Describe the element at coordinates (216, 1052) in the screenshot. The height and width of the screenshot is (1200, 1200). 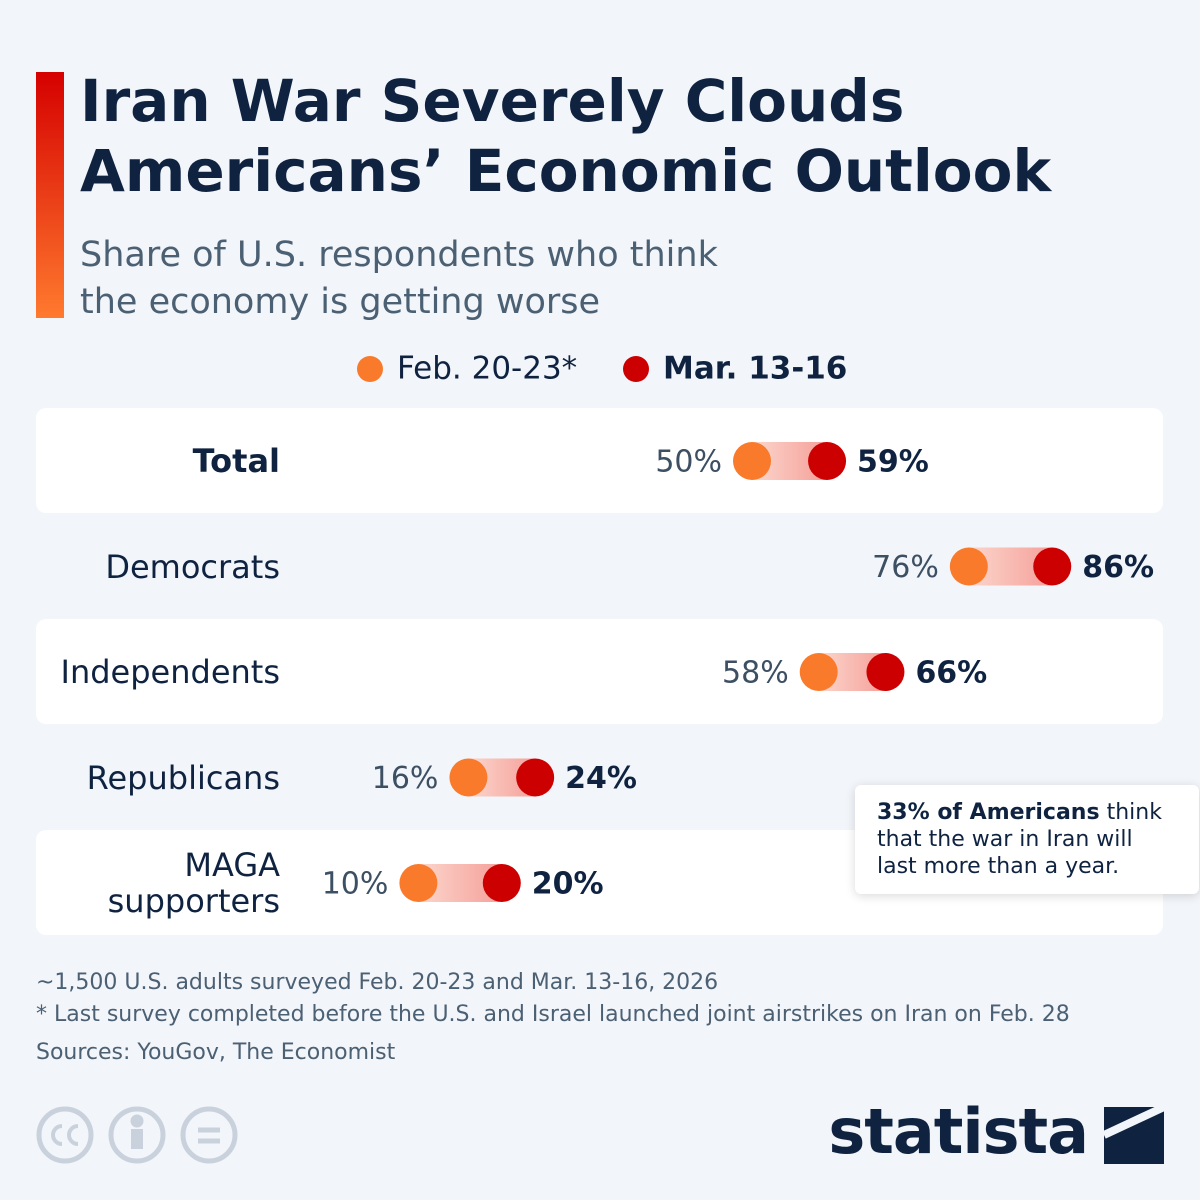
I see `source: Sources: YouGov, The Economist` at that location.